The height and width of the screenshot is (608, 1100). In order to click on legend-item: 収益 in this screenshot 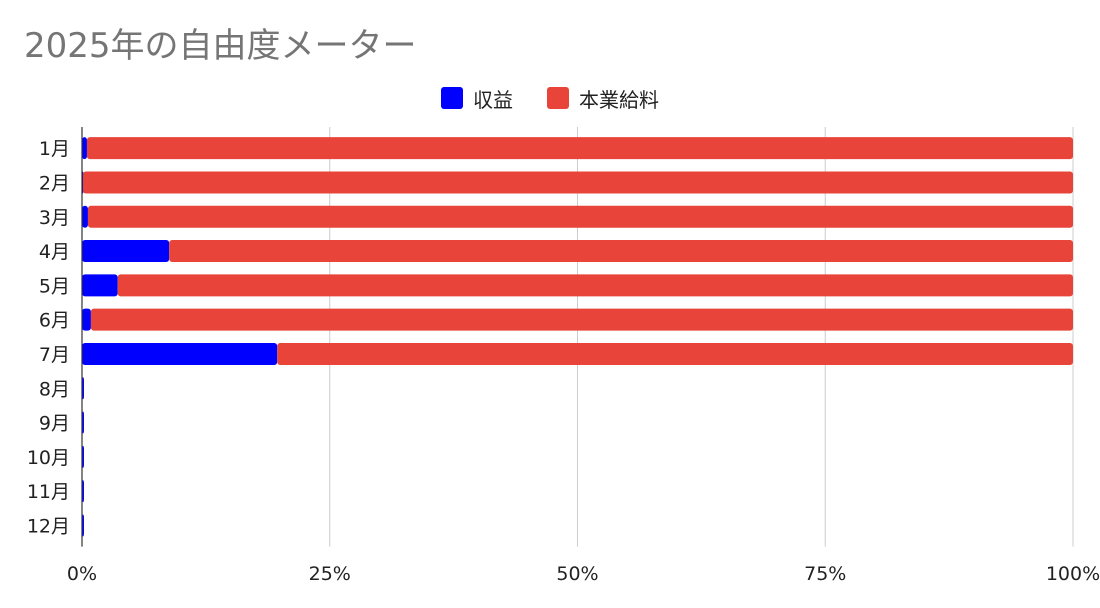, I will do `click(477, 98)`.